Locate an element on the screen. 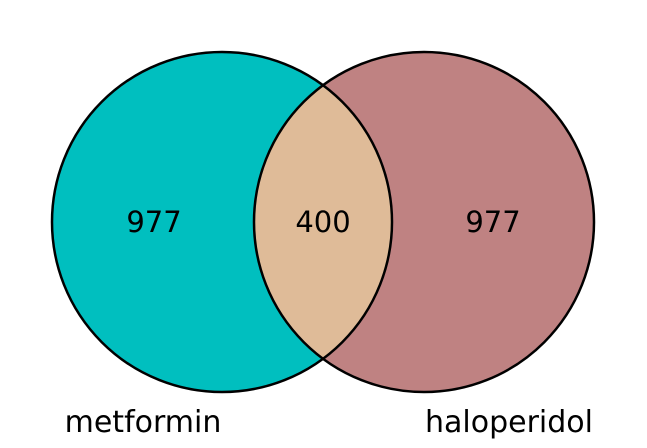  metformin-label: metformin is located at coordinates (143, 422).